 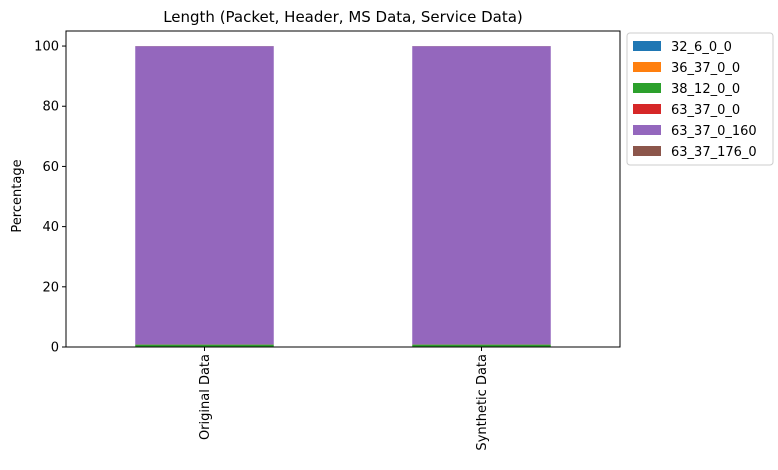 What do you see at coordinates (50, 287) in the screenshot?
I see `y-tick-label: 20` at bounding box center [50, 287].